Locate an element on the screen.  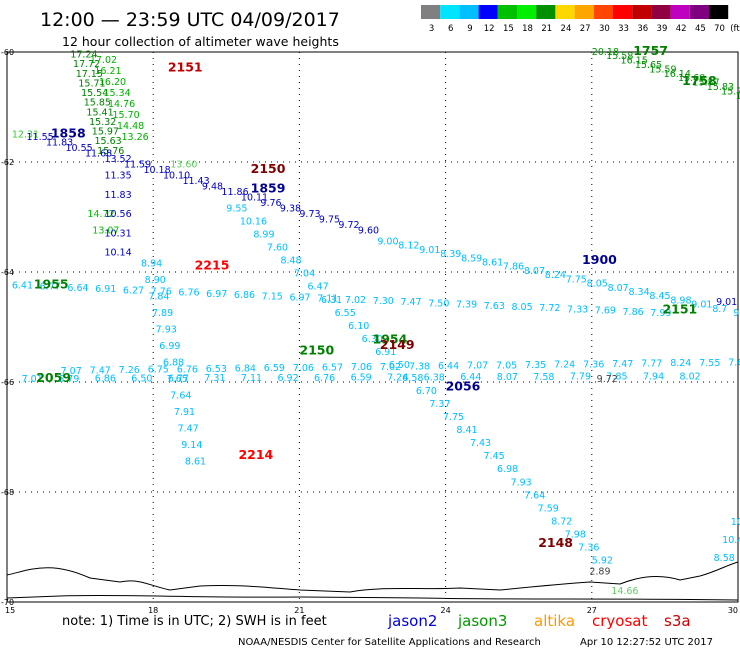
swh-value: 10.14 is located at coordinates (117, 253).